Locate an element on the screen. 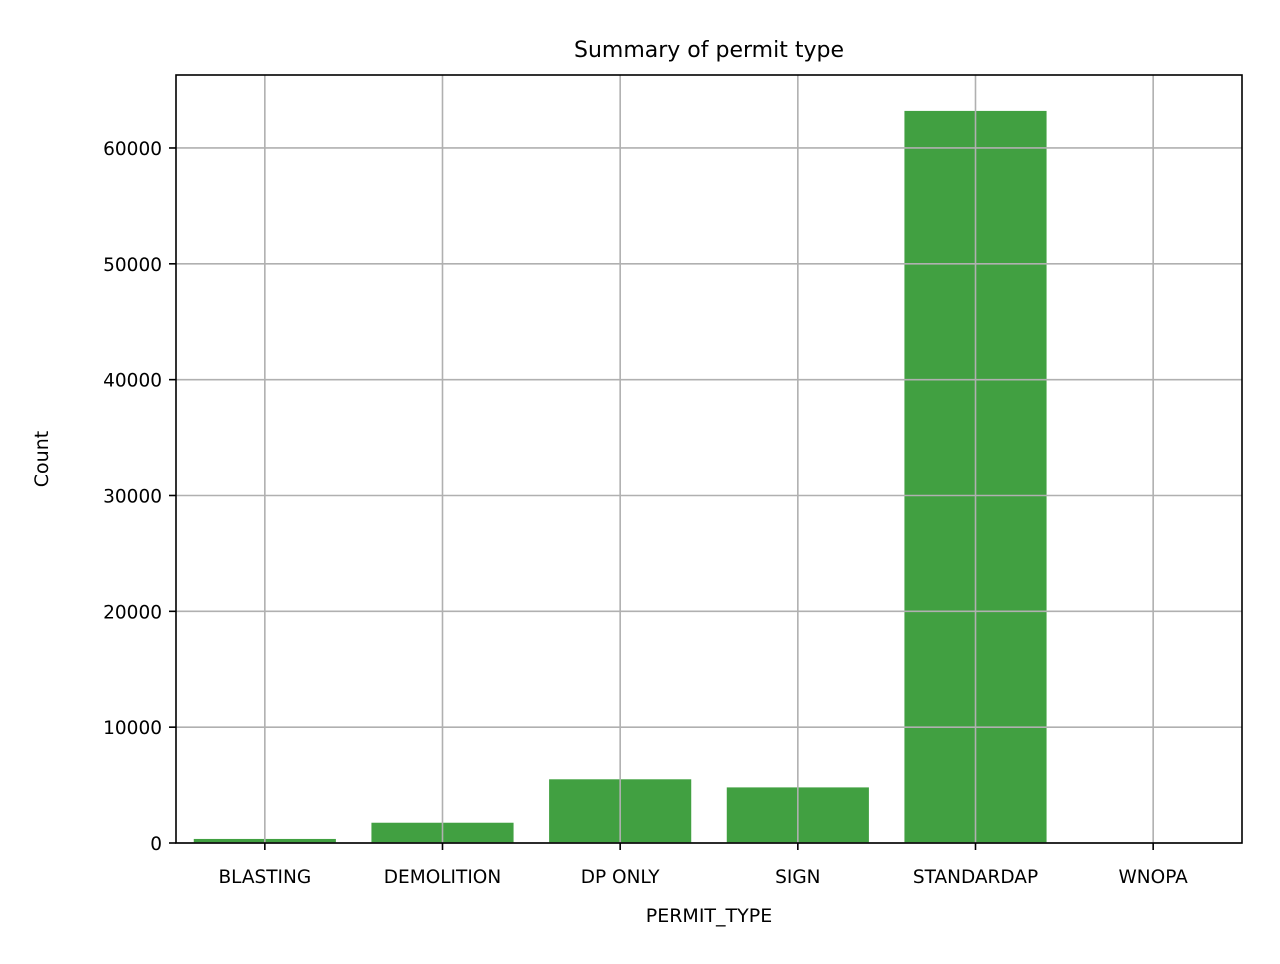 This screenshot has height=964, width=1280. y-tick-label: 20000 is located at coordinates (132, 612).